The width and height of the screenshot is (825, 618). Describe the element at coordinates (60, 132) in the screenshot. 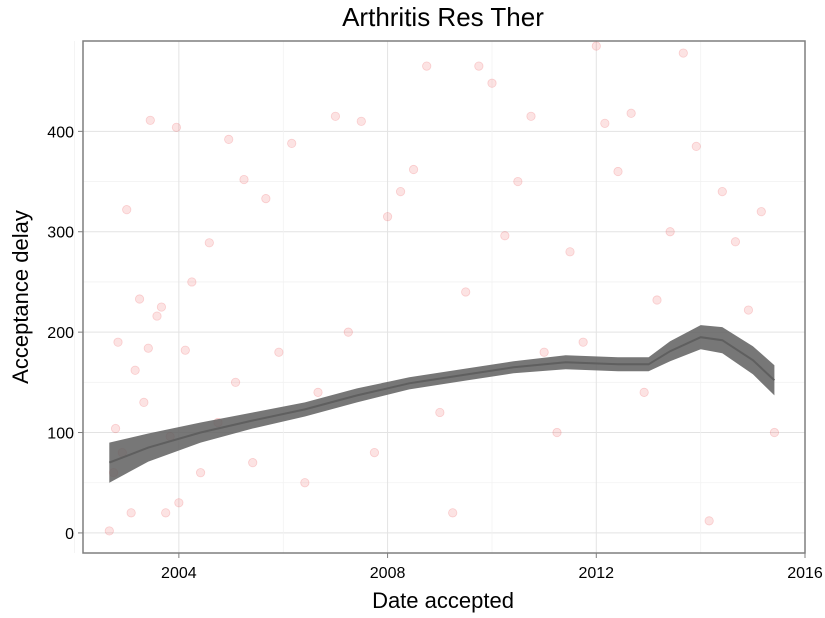

I see `y-tick-label: 400` at that location.